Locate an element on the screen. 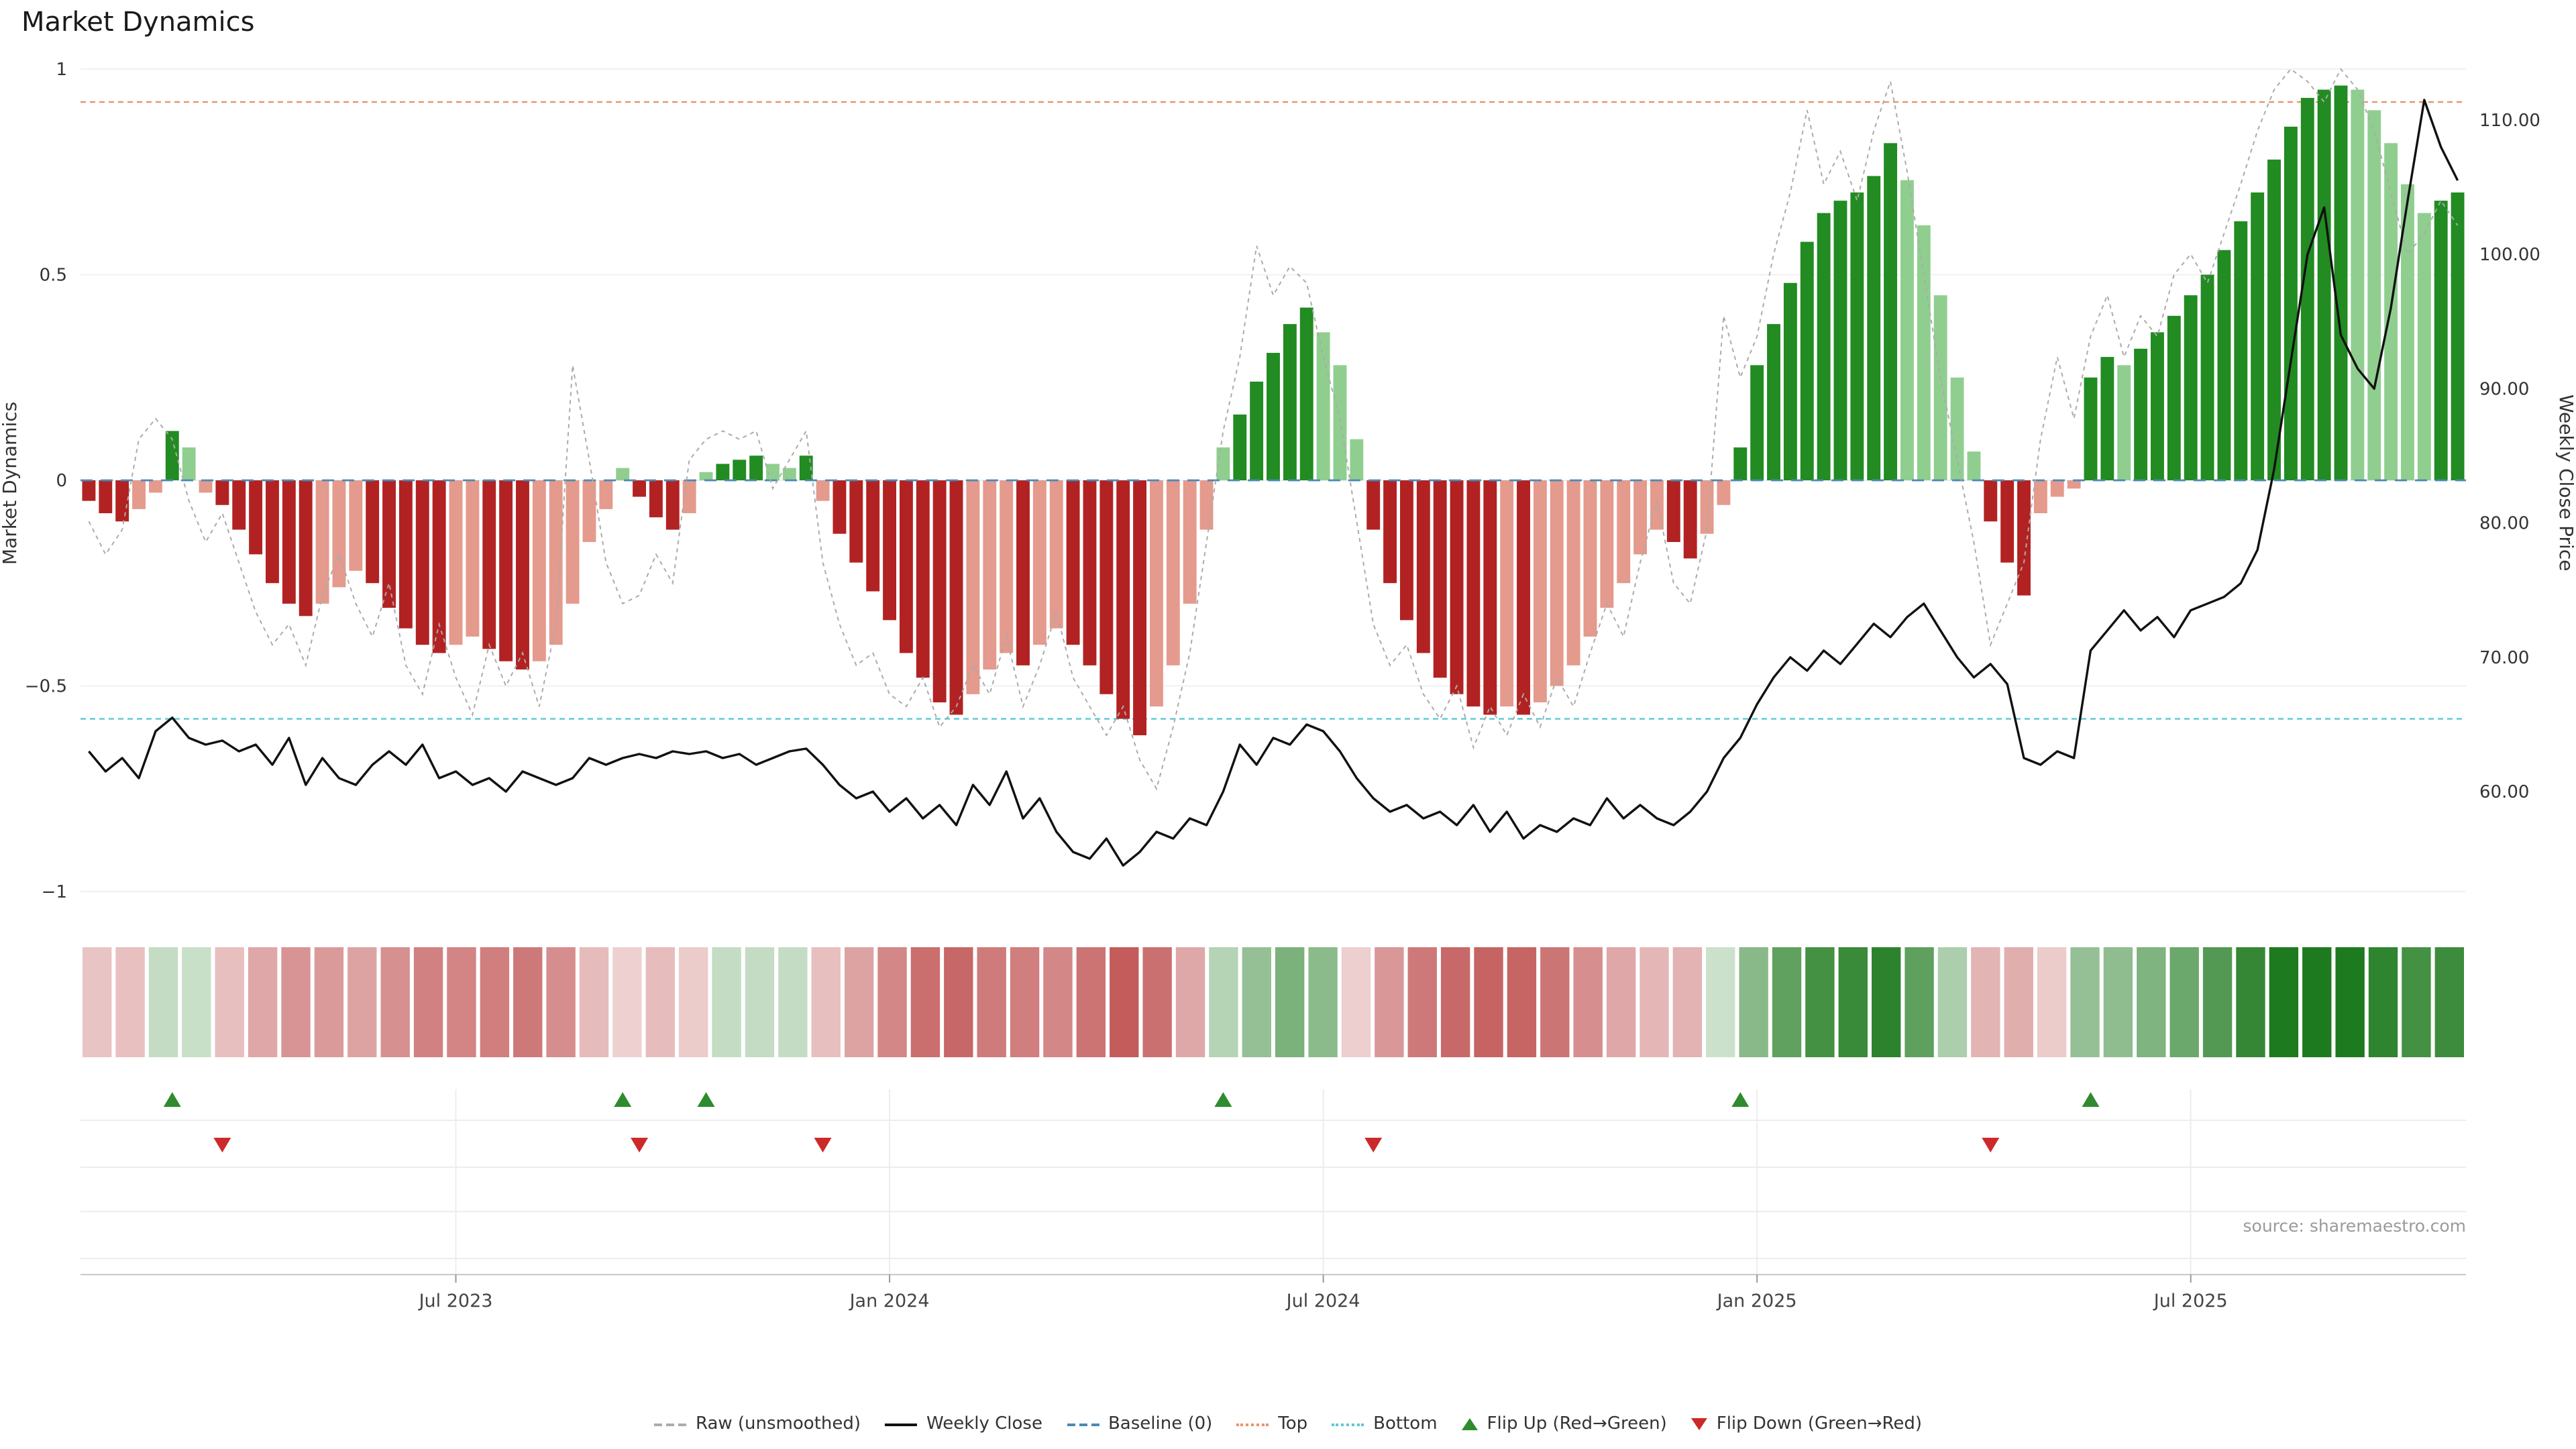 The height and width of the screenshot is (1449, 2576). legend-label-flip-down: Flip Down (Green→Red) is located at coordinates (1819, 1424).